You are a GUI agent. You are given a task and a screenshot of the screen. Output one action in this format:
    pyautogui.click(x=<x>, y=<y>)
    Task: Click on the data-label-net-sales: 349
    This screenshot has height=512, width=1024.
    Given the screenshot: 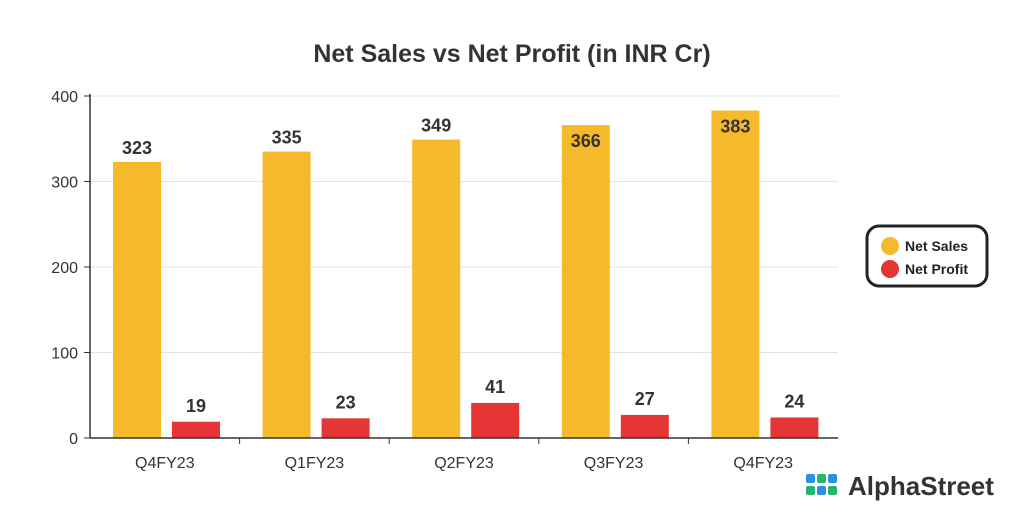 What is the action you would take?
    pyautogui.click(x=436, y=126)
    